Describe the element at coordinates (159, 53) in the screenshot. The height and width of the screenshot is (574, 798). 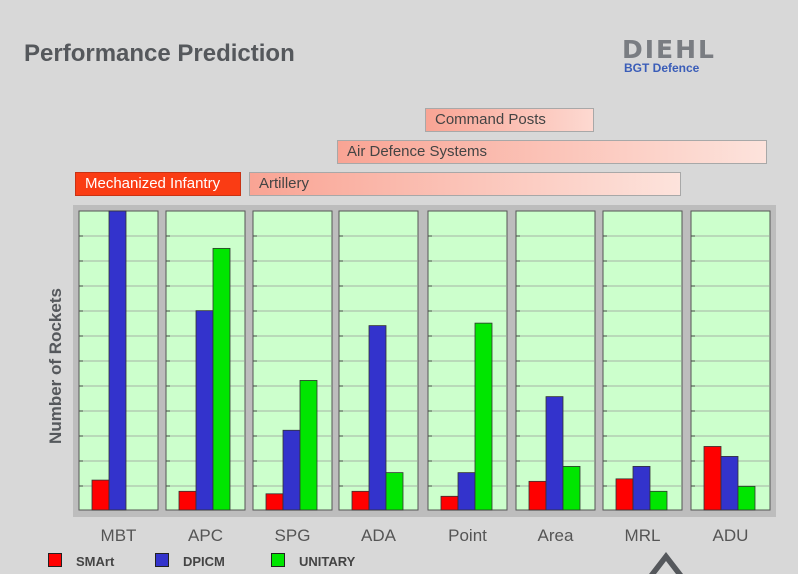
I see `slide-title: Performance Prediction` at that location.